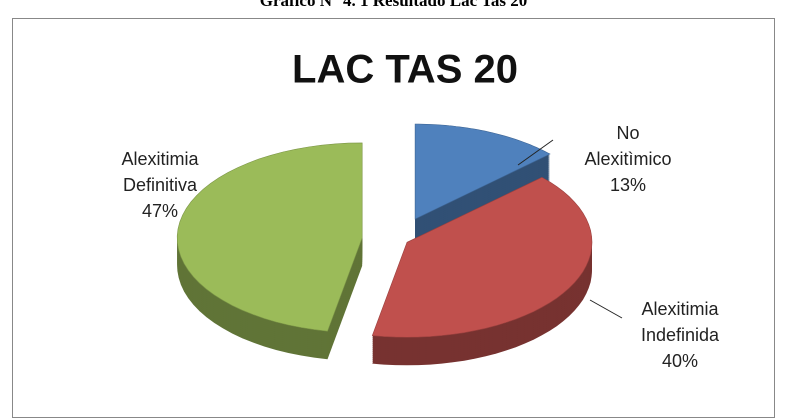 This screenshot has width=787, height=418. What do you see at coordinates (160, 211) in the screenshot?
I see `value-label: 47%` at bounding box center [160, 211].